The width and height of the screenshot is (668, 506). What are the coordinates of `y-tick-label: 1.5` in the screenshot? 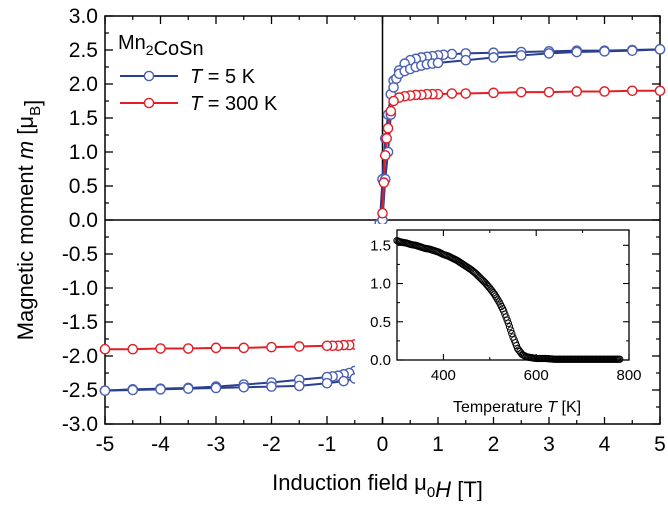 It's located at (83, 118).